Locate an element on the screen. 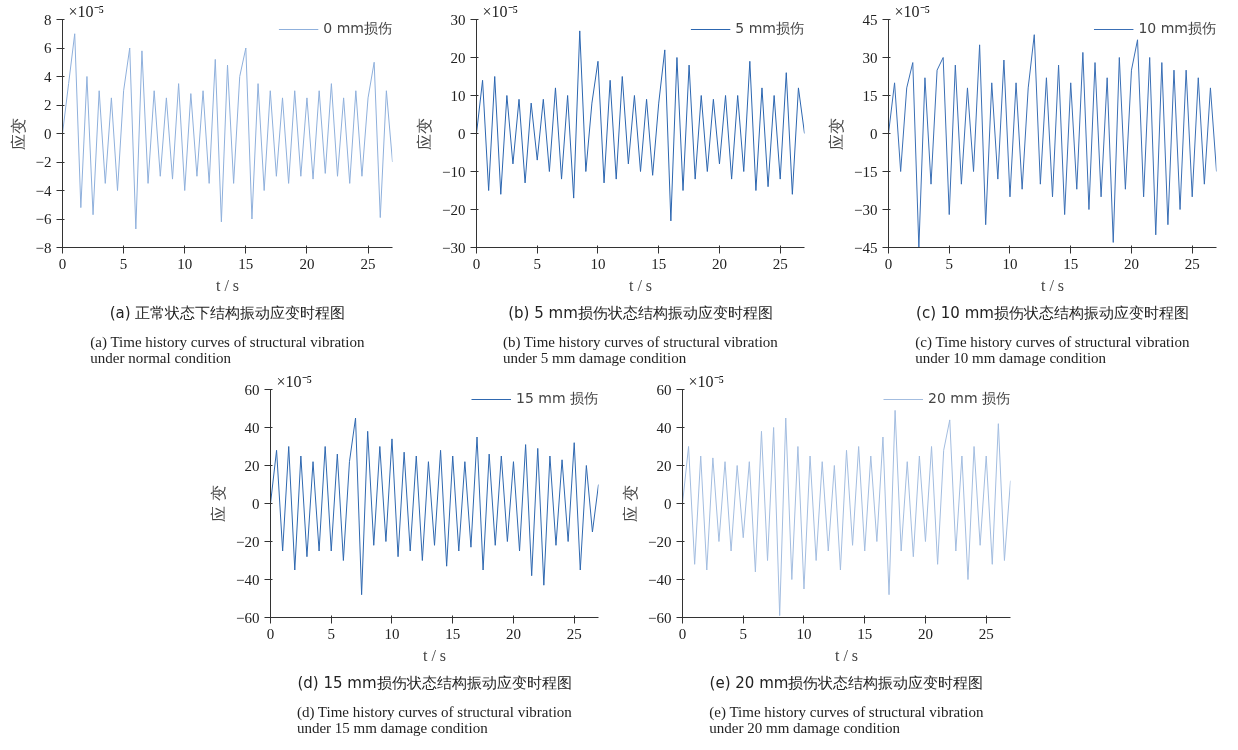 This screenshot has width=1238, height=750. y-tick-label: 8 is located at coordinates (48, 19).